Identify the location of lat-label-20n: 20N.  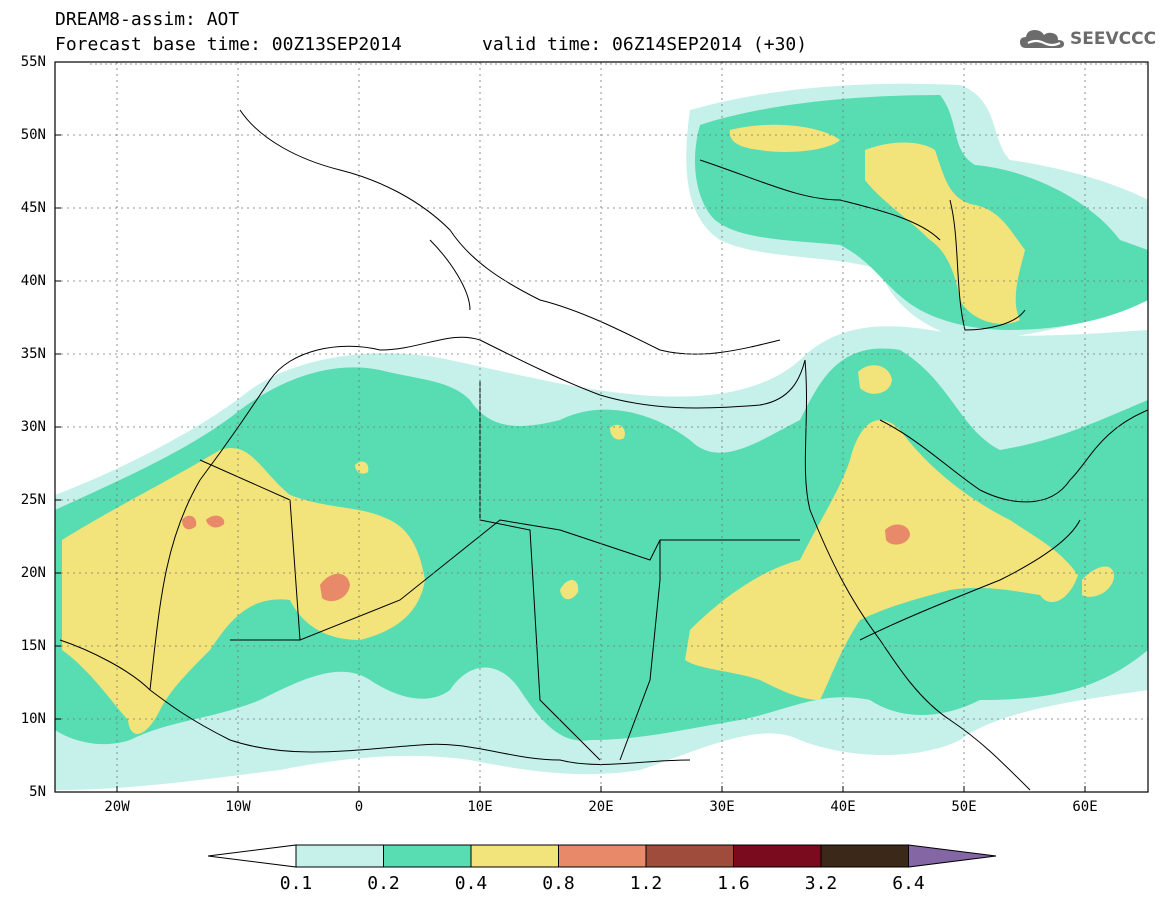
(33, 573).